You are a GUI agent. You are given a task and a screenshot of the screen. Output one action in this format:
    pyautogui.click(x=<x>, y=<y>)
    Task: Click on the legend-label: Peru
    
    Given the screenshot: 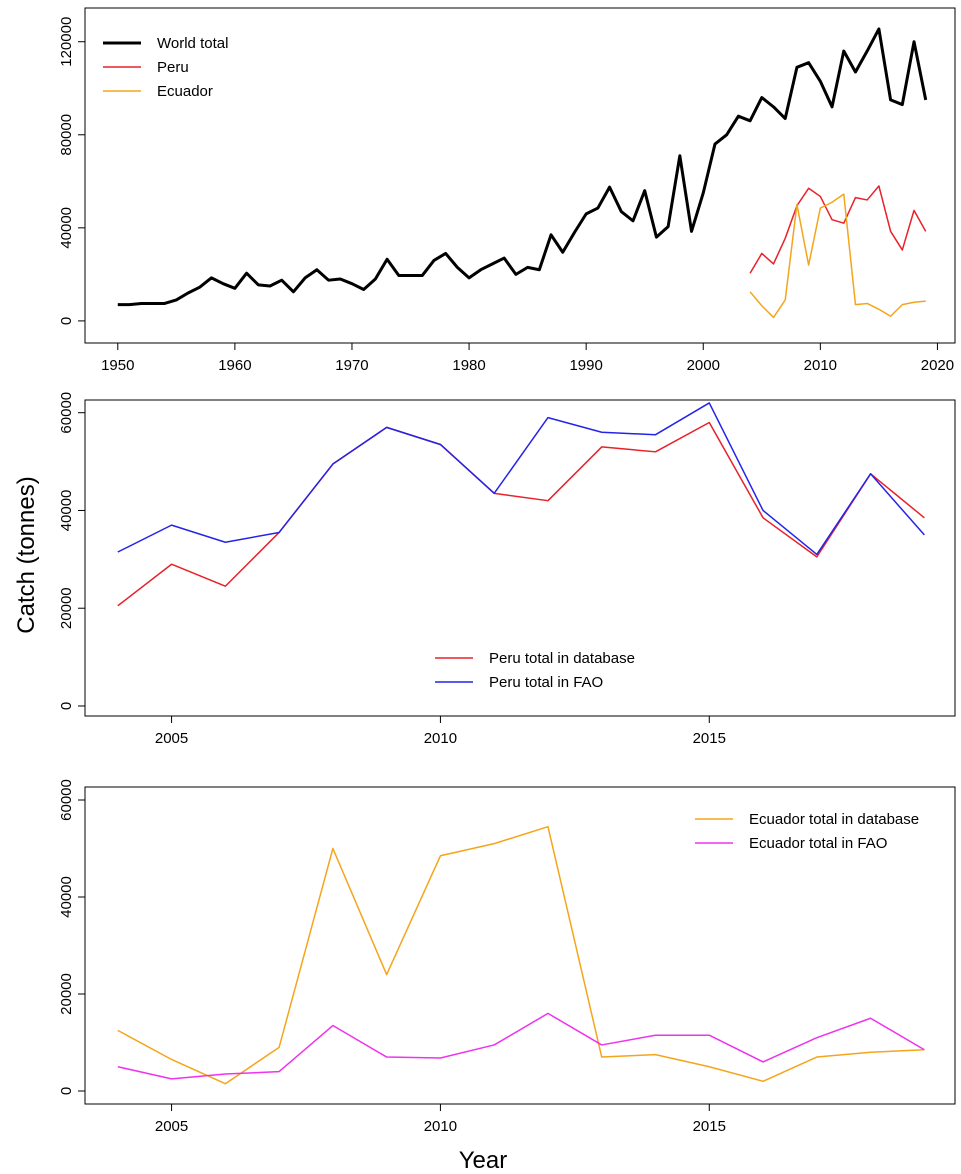 What is the action you would take?
    pyautogui.click(x=173, y=67)
    